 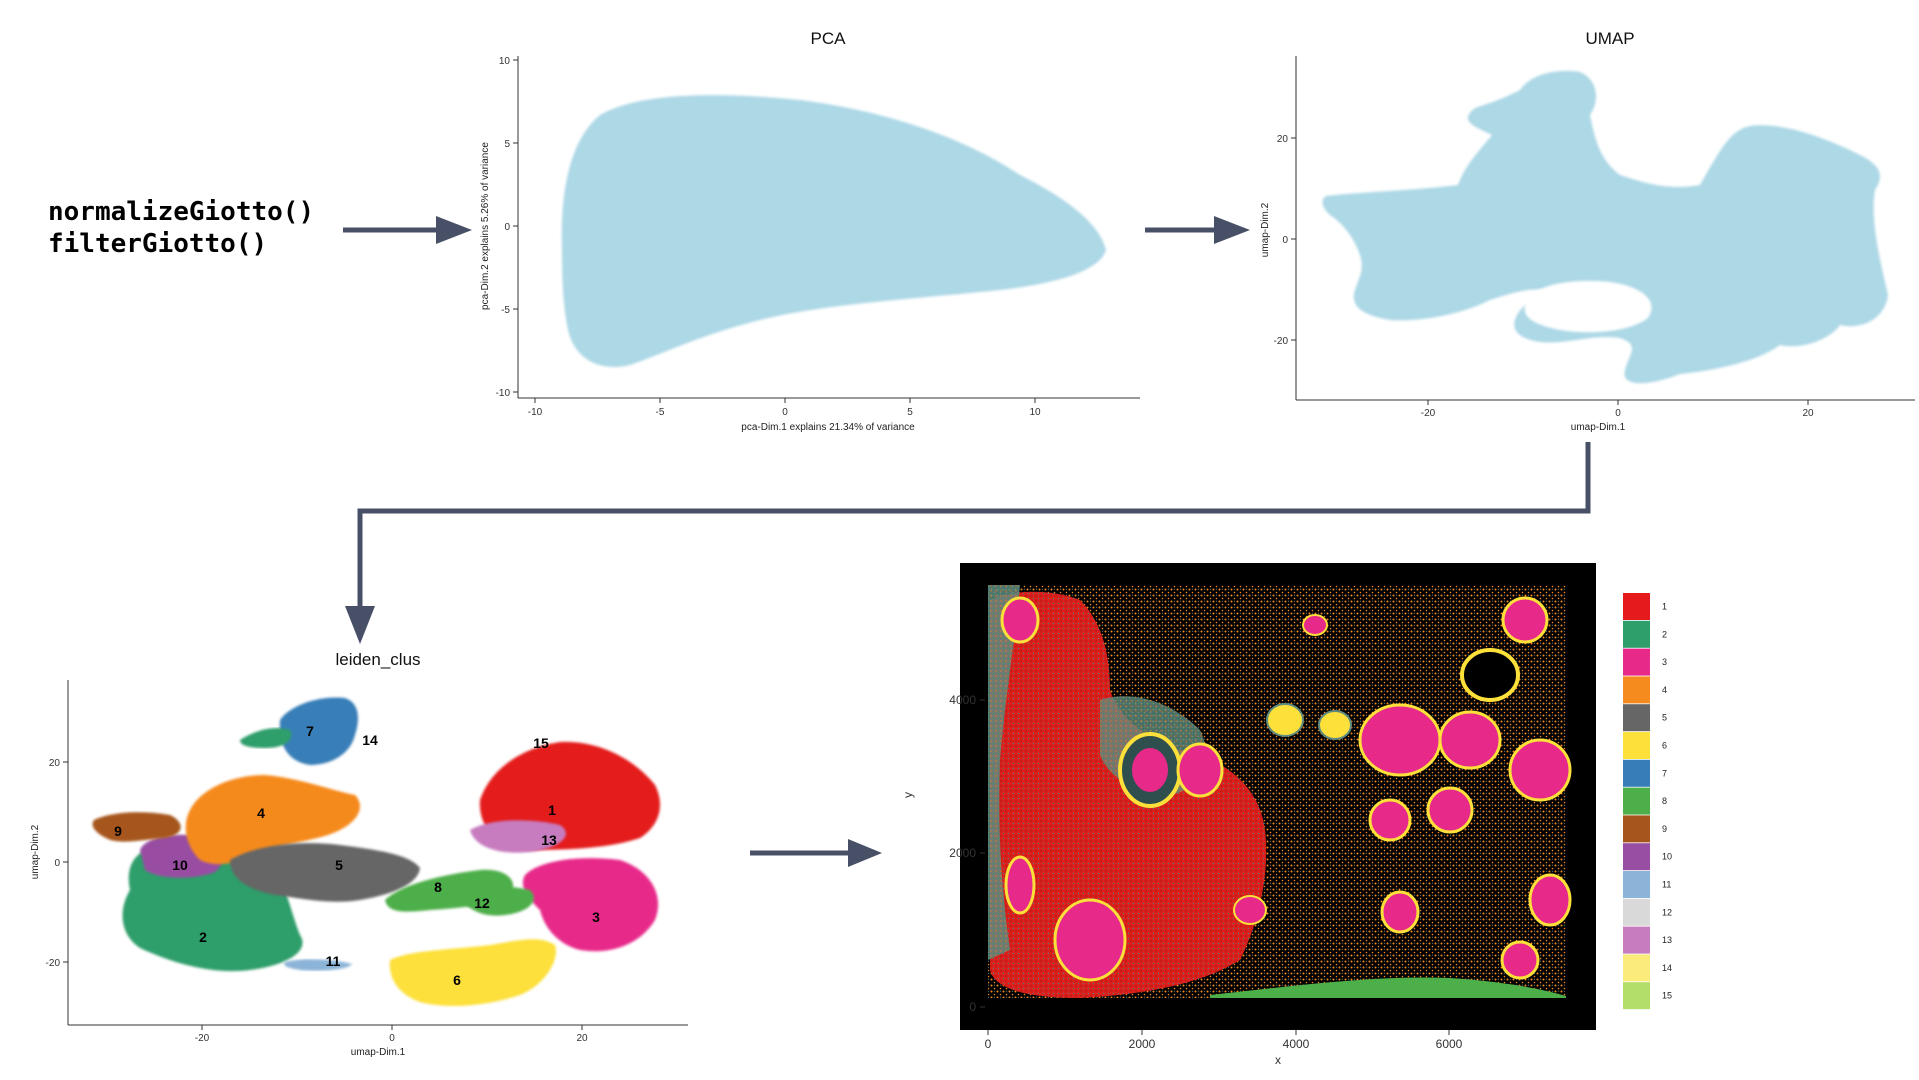 I want to click on leiden-label-1: 1, so click(x=552, y=810).